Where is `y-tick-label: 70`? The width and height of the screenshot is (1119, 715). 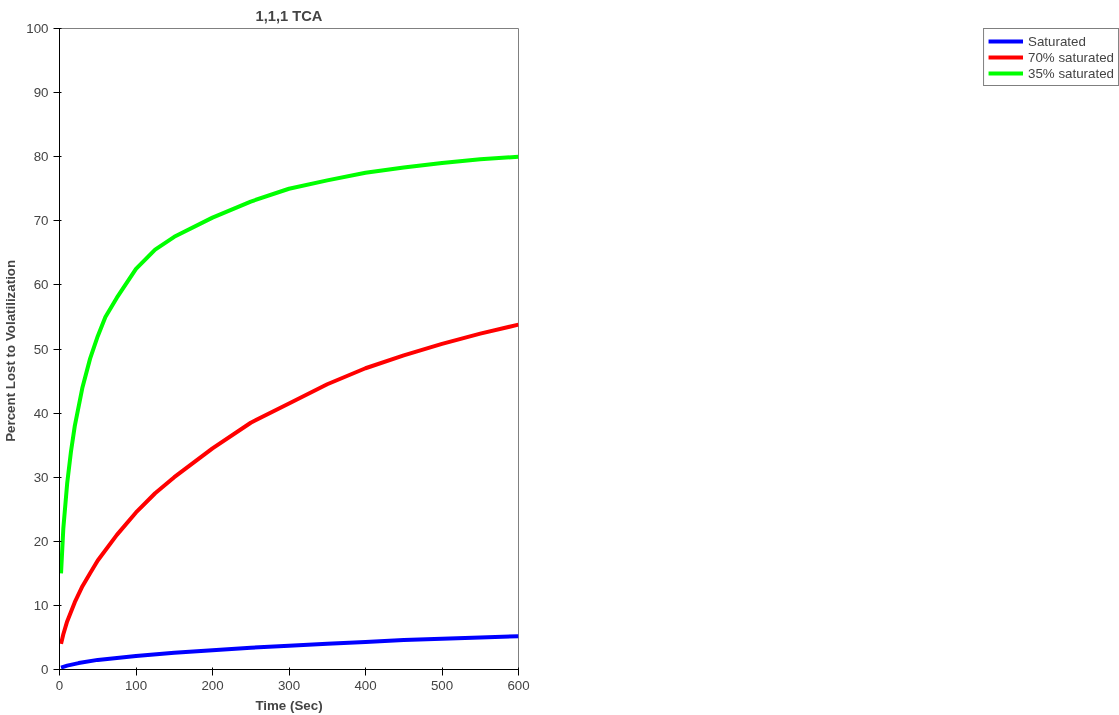
y-tick-label: 70 is located at coordinates (41, 221).